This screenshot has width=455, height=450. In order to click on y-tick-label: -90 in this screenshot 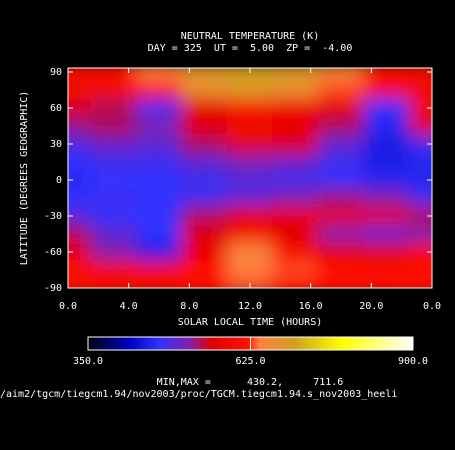, I will do `click(53, 288)`.